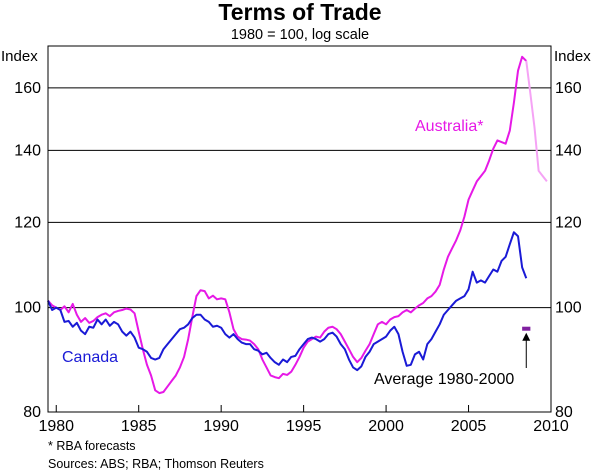 The image size is (600, 473). What do you see at coordinates (568, 308) in the screenshot?
I see `y-tick-label-right-100: 100` at bounding box center [568, 308].